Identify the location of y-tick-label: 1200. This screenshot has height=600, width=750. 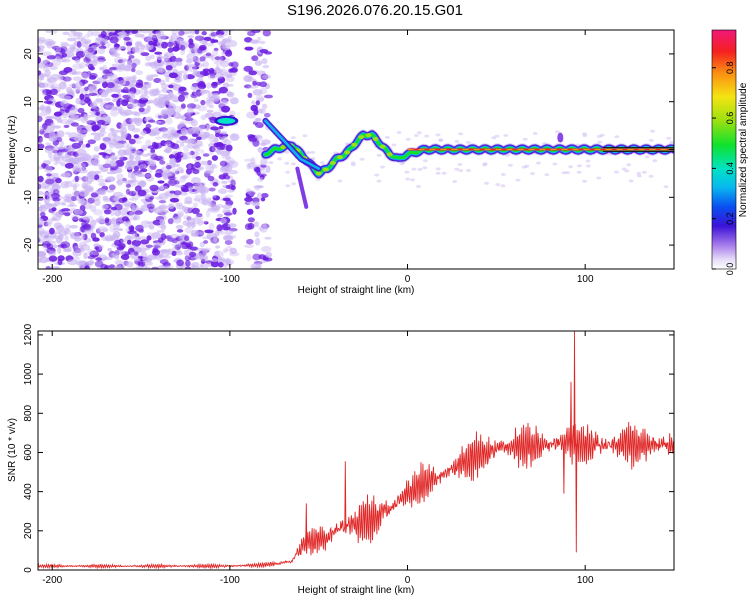
(28, 334).